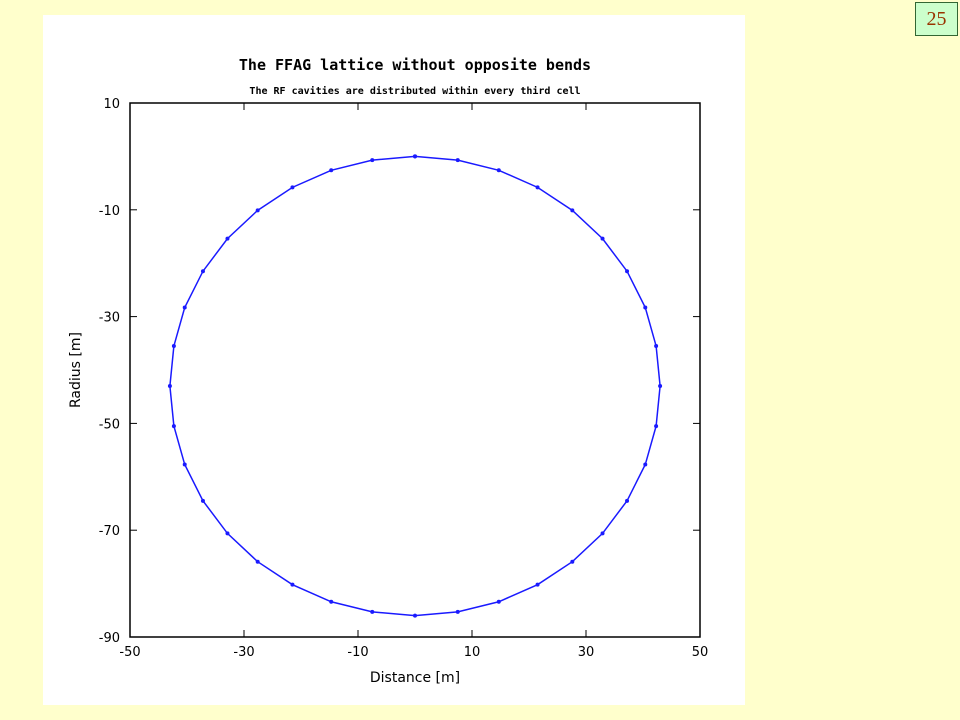  What do you see at coordinates (109, 211) in the screenshot?
I see `y-tick-label: -10` at bounding box center [109, 211].